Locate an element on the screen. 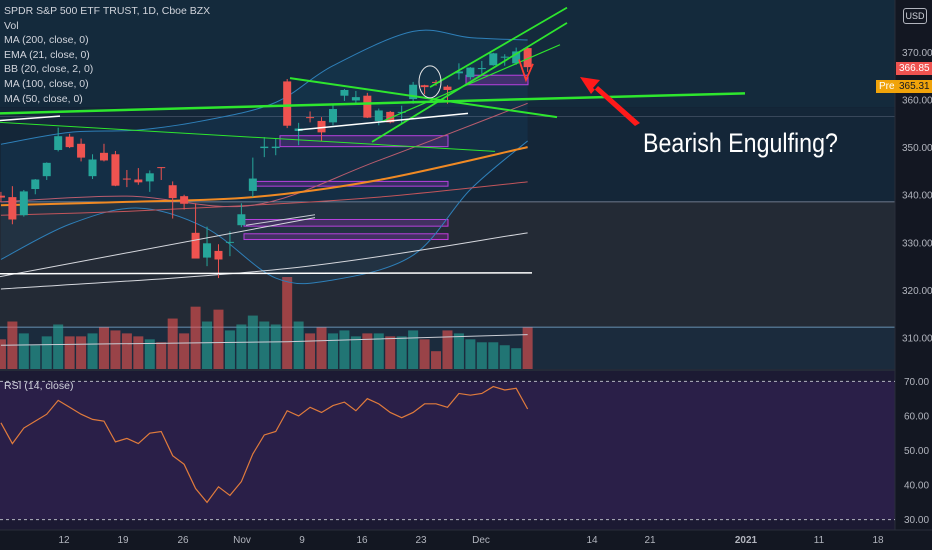 This screenshot has height=550, width=932. rsi-tick-label: 60.00 is located at coordinates (916, 416).